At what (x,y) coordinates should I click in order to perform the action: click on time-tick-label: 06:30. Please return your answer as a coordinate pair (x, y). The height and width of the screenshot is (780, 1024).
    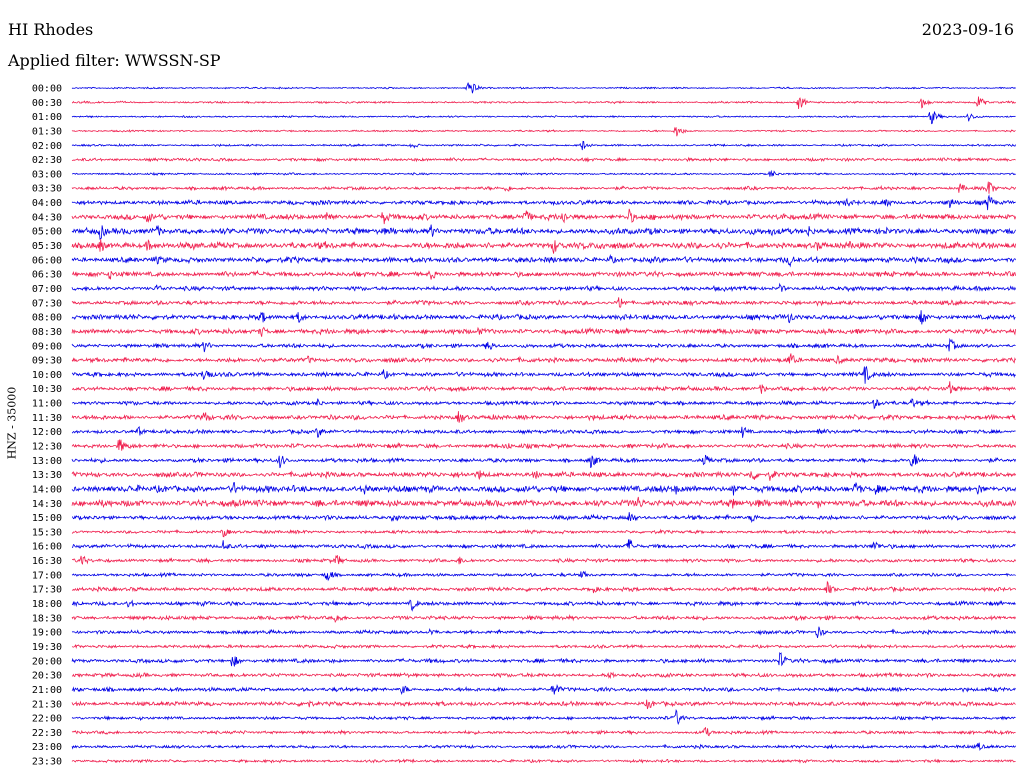
    Looking at the image, I should click on (47, 275).